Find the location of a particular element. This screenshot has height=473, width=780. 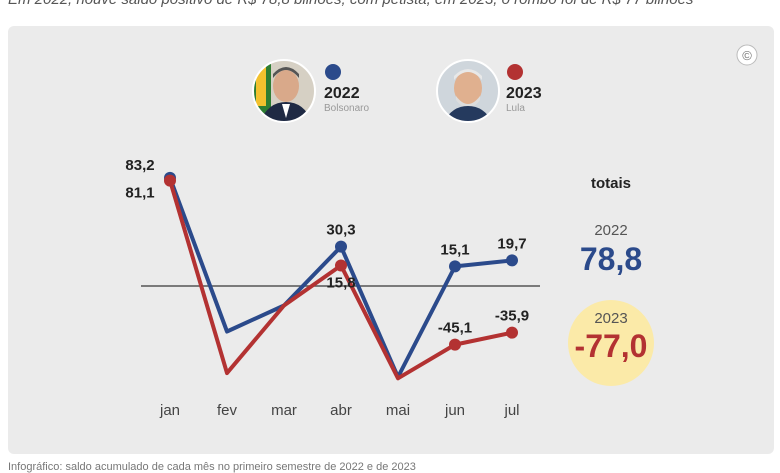

point-2022-jul is located at coordinates (512, 260).